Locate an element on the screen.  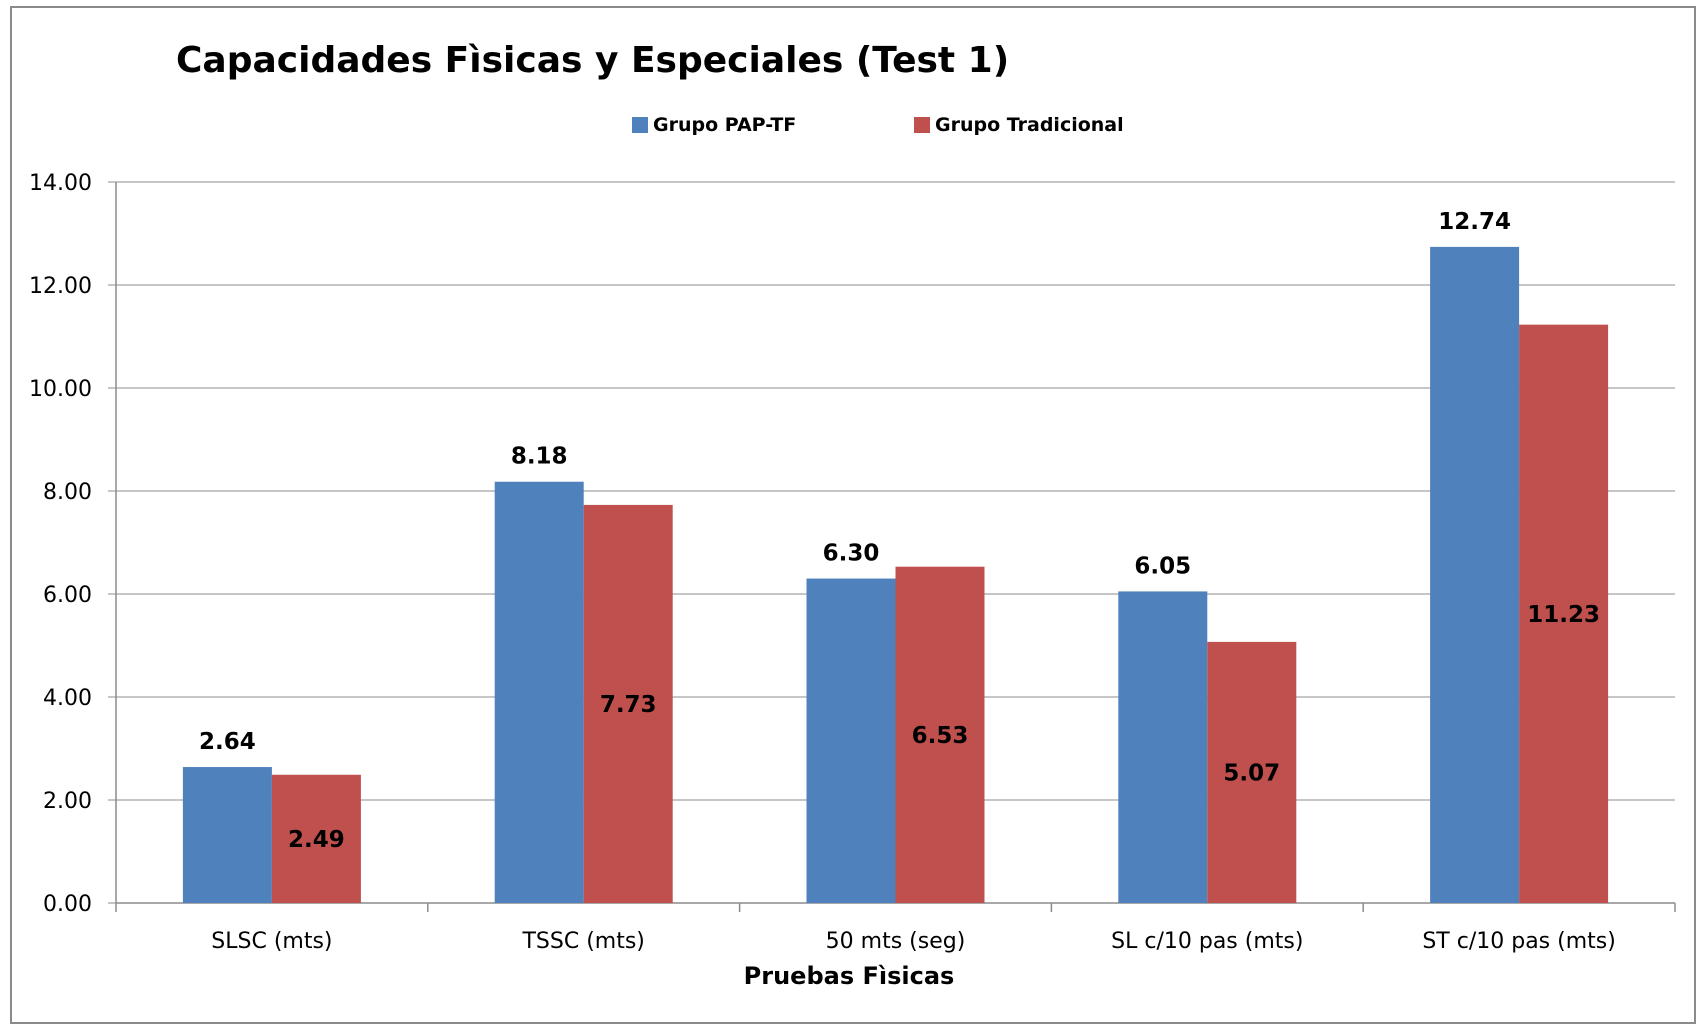
legend-item-series-1: Grupo PAP-TF is located at coordinates (714, 125).